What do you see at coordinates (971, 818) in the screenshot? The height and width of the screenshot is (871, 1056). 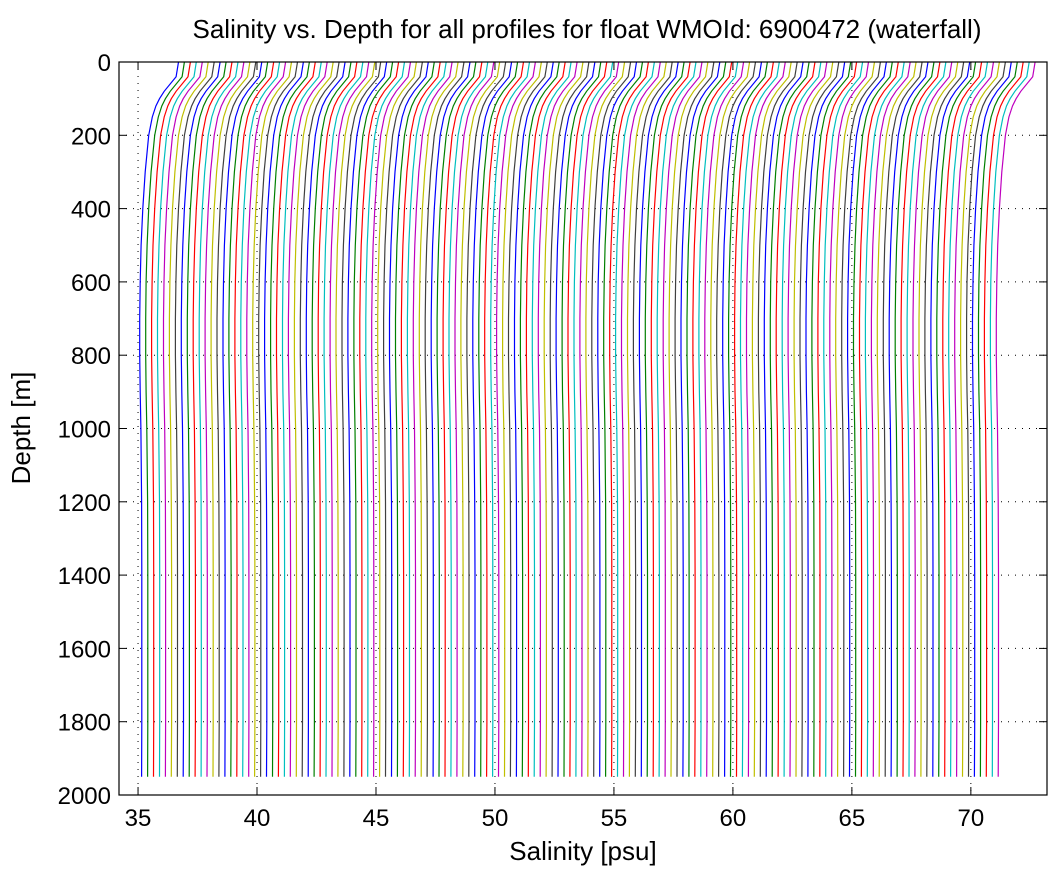 I see `x-tick-label: 70` at bounding box center [971, 818].